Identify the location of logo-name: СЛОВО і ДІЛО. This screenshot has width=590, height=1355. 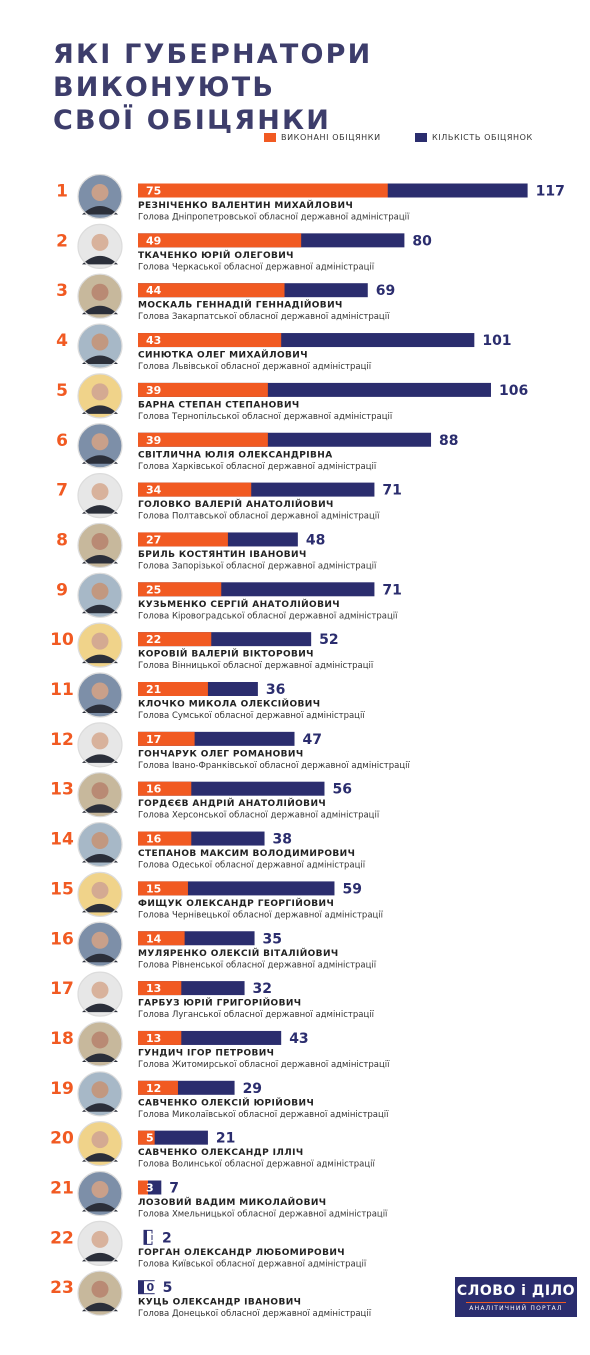
(516, 1291).